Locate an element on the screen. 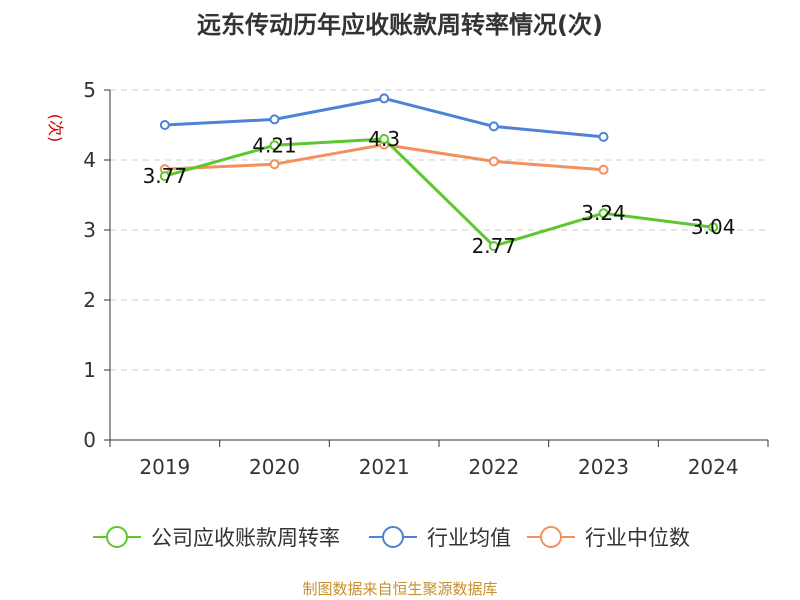  point-s0-2019 is located at coordinates (164, 176).